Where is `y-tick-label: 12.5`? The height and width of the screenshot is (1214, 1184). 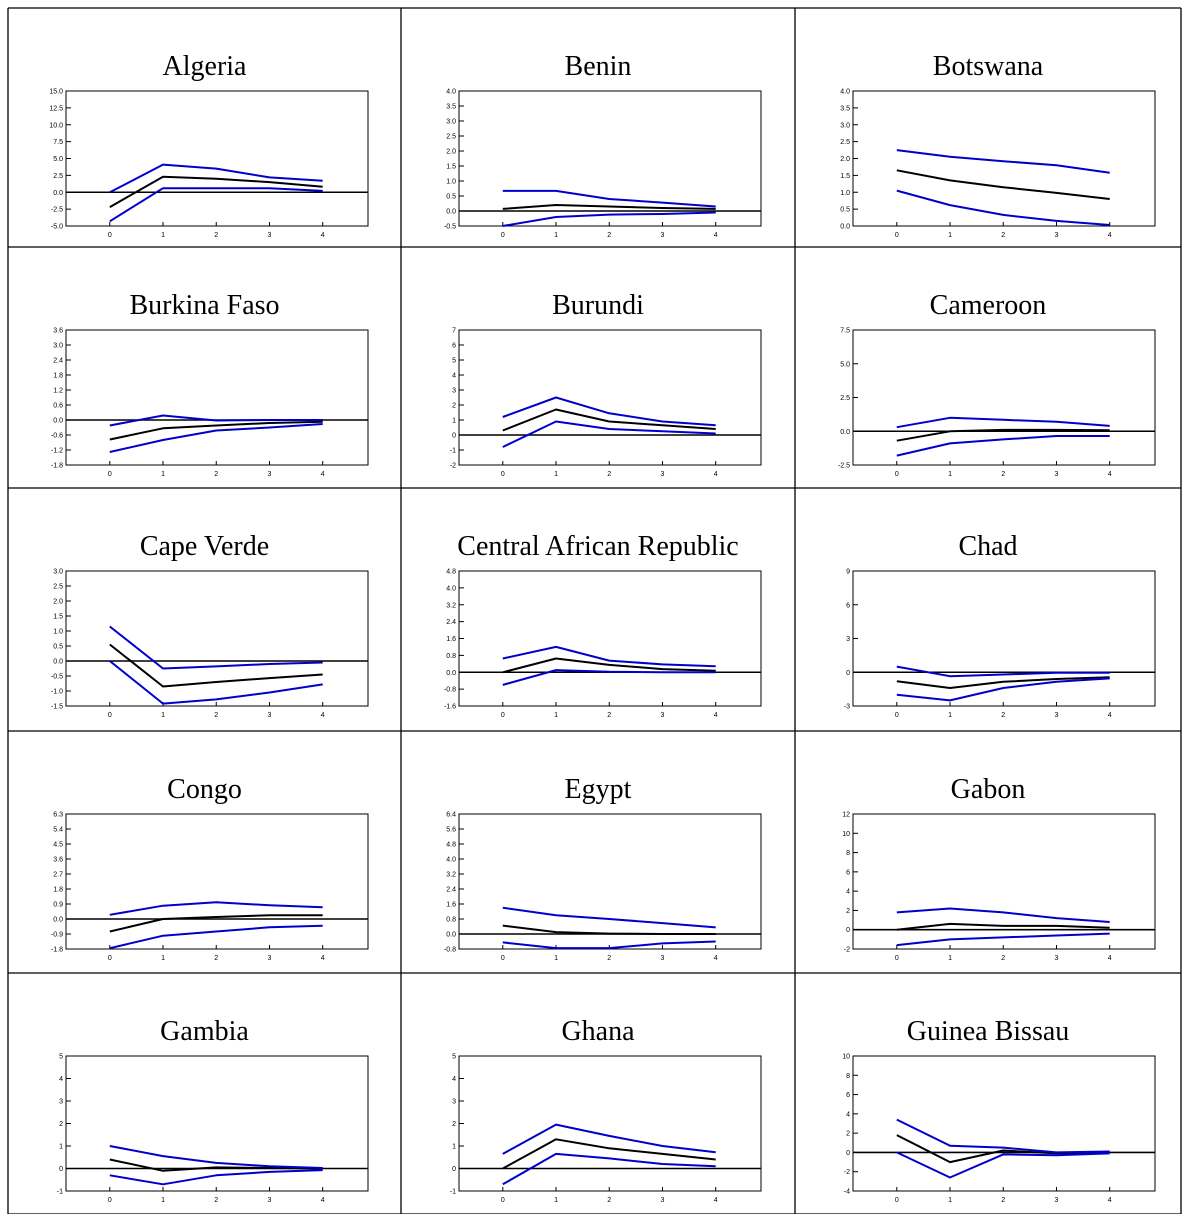 y-tick-label: 12.5 is located at coordinates (56, 108).